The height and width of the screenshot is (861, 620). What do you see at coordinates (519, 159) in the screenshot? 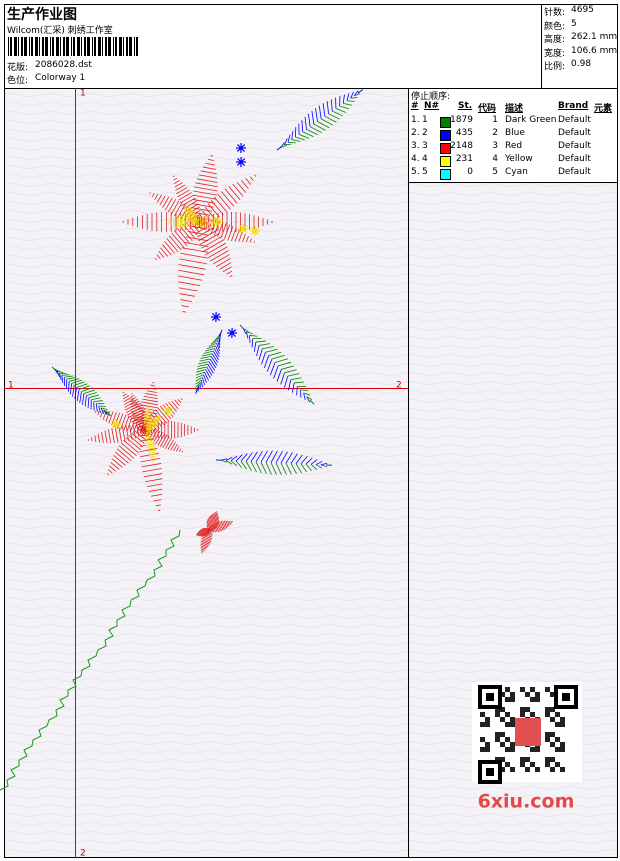
I see `description: Yellow` at bounding box center [519, 159].